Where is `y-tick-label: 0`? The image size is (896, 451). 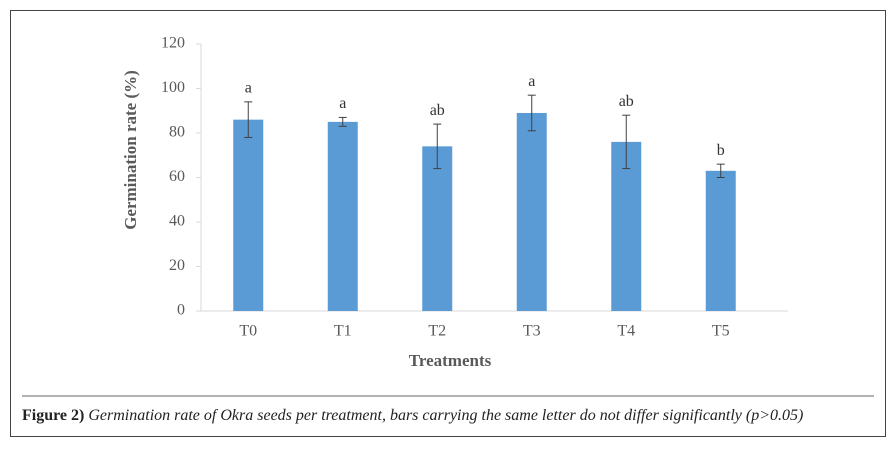 y-tick-label: 0 is located at coordinates (181, 310).